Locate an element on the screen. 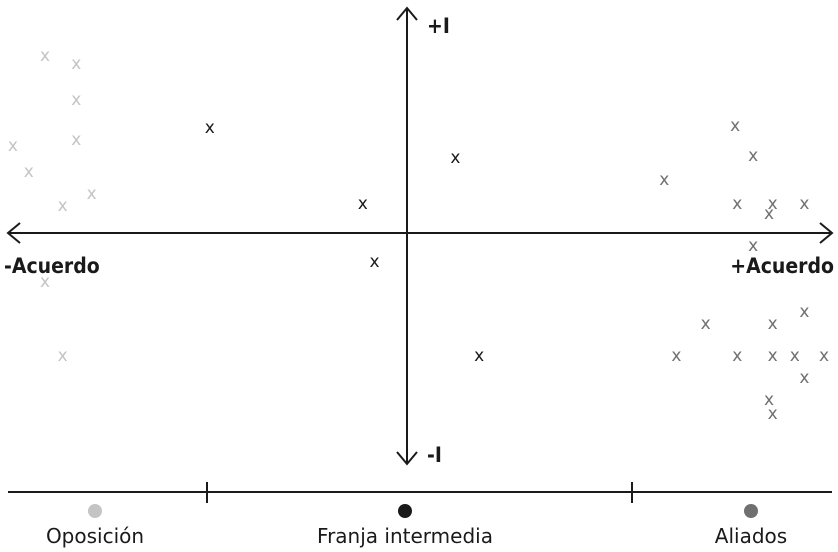  x-axis-left-label: -Acuerdo is located at coordinates (52, 266).